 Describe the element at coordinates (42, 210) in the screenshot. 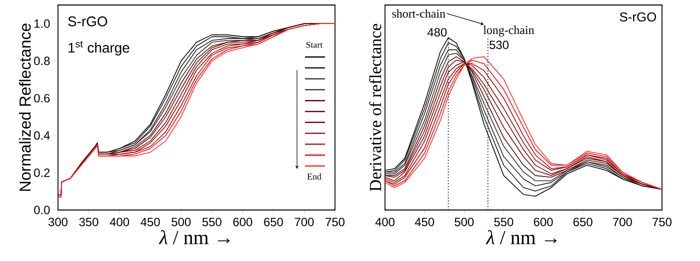

I see `y-tick-label: 0.0` at that location.